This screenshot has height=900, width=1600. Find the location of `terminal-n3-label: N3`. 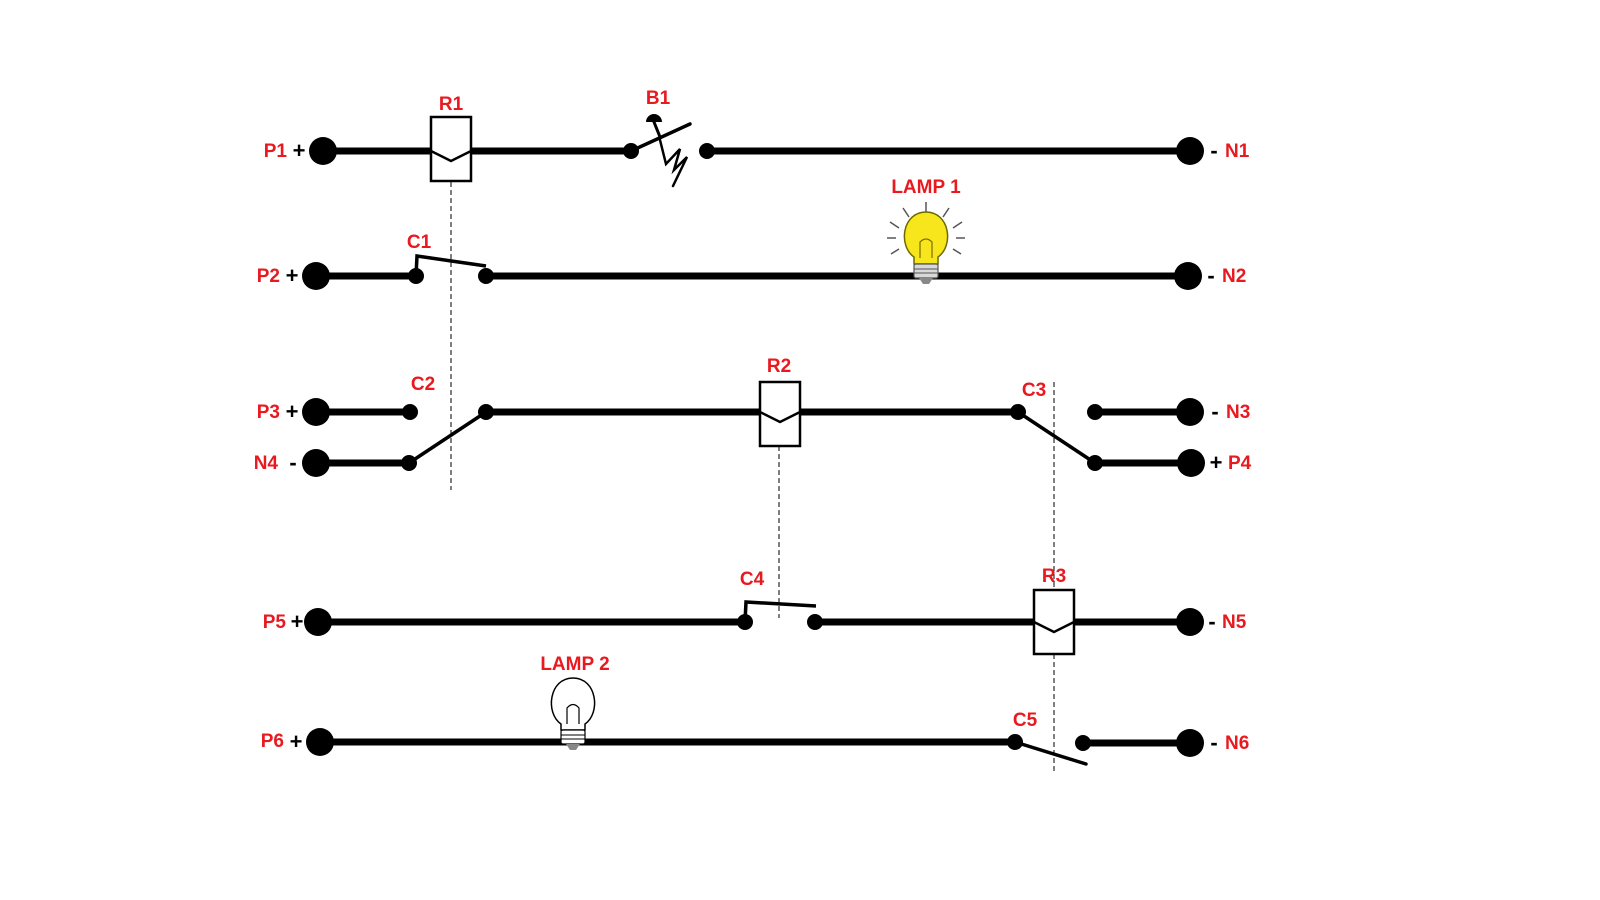

terminal-n3-label: N3 is located at coordinates (1238, 412).